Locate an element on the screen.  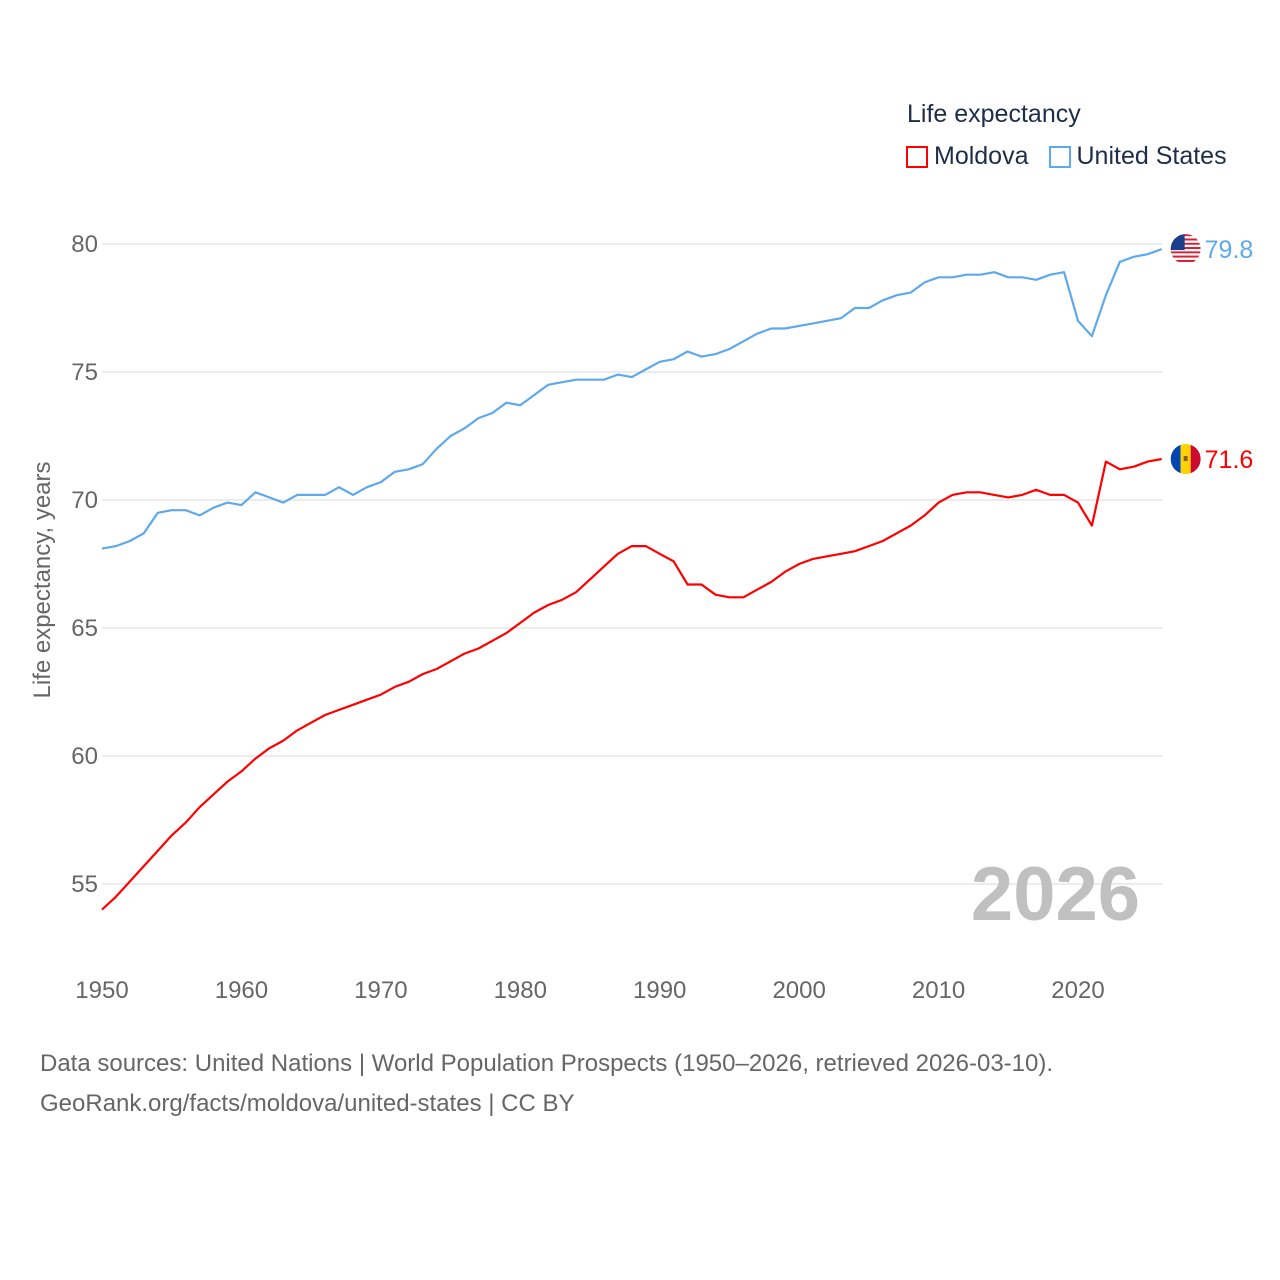
y-tick-label: 55 is located at coordinates (84, 884).